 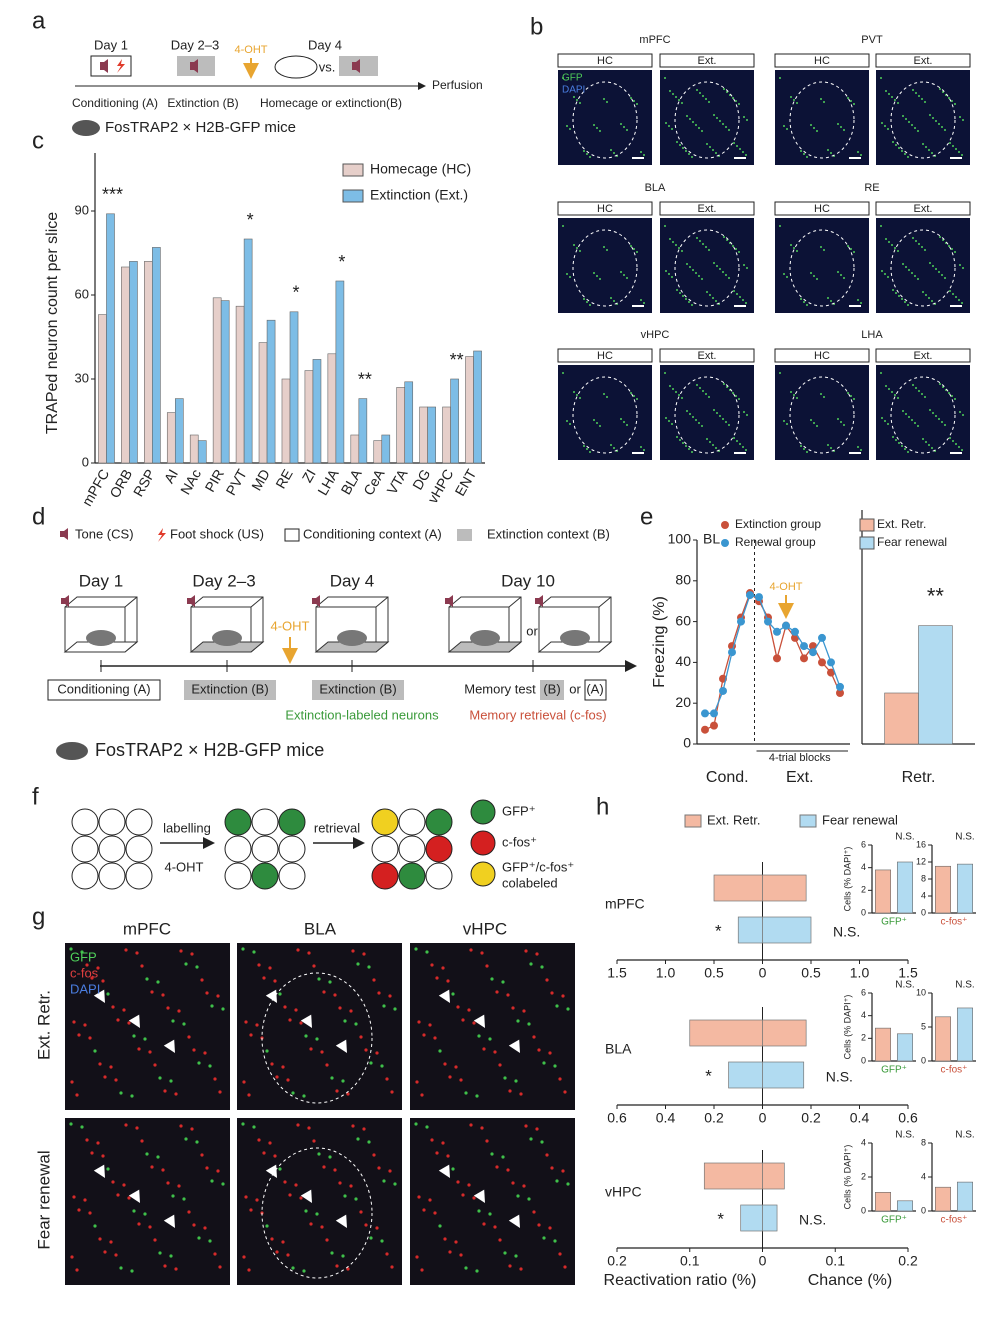 I want to click on perfusion-label: Perfusion, so click(x=457, y=85).